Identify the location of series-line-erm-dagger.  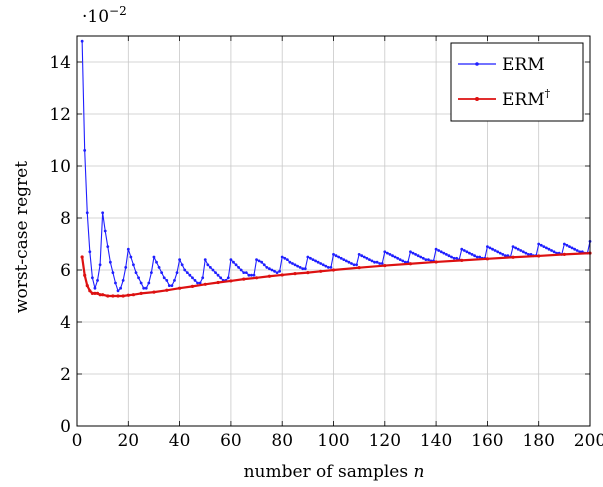
(336, 275).